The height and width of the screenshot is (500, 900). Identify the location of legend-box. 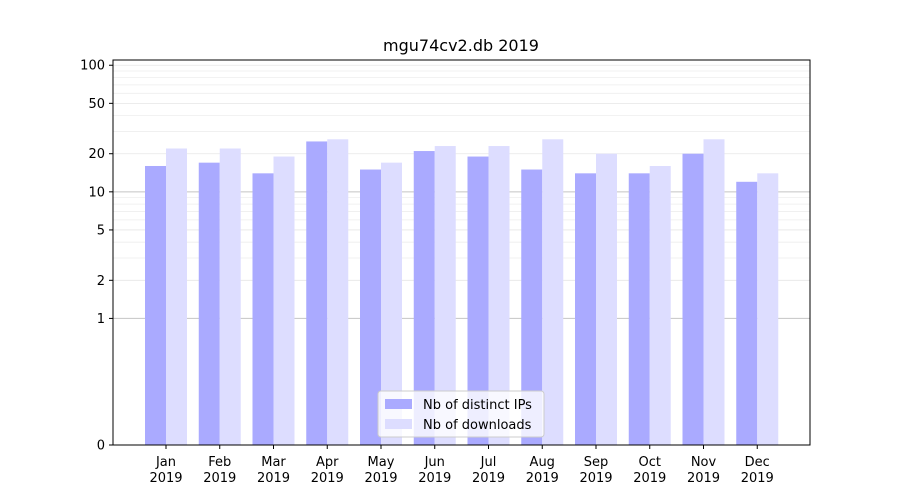
(461, 414).